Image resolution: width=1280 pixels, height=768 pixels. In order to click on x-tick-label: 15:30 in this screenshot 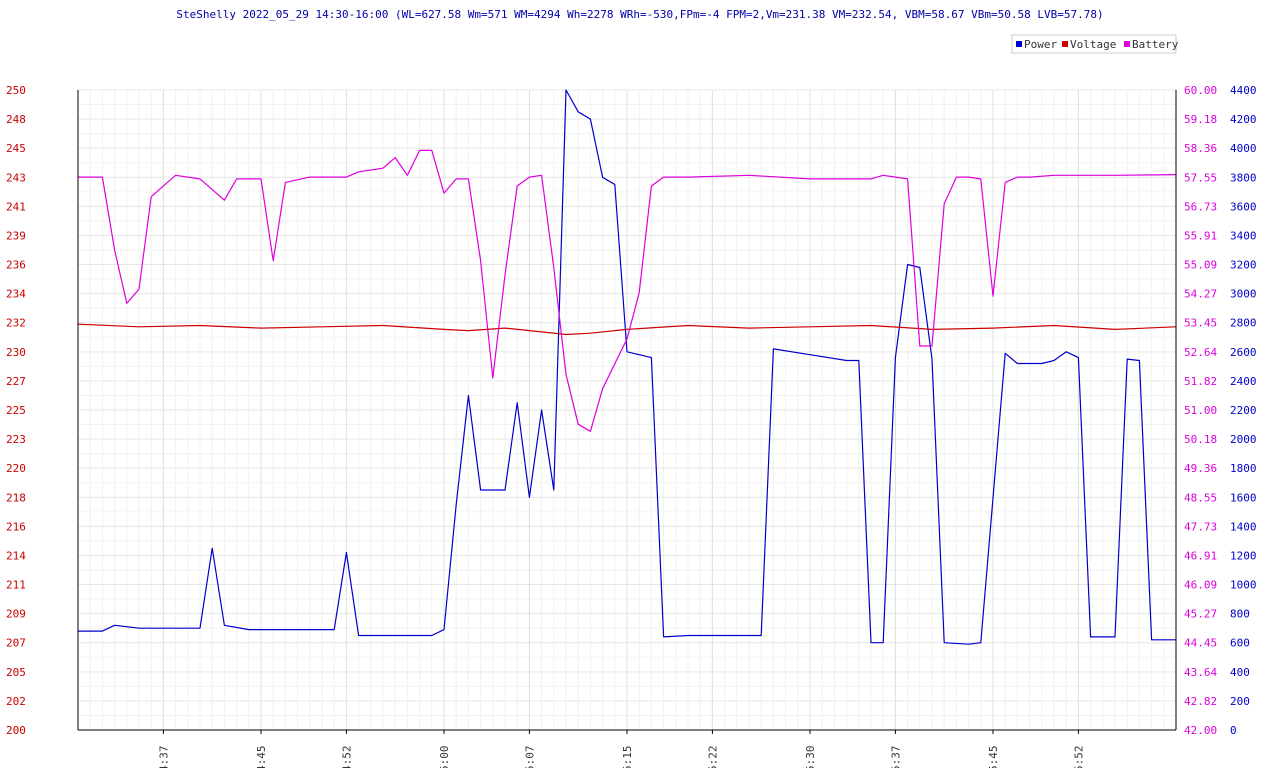, I will do `click(810, 756)`.